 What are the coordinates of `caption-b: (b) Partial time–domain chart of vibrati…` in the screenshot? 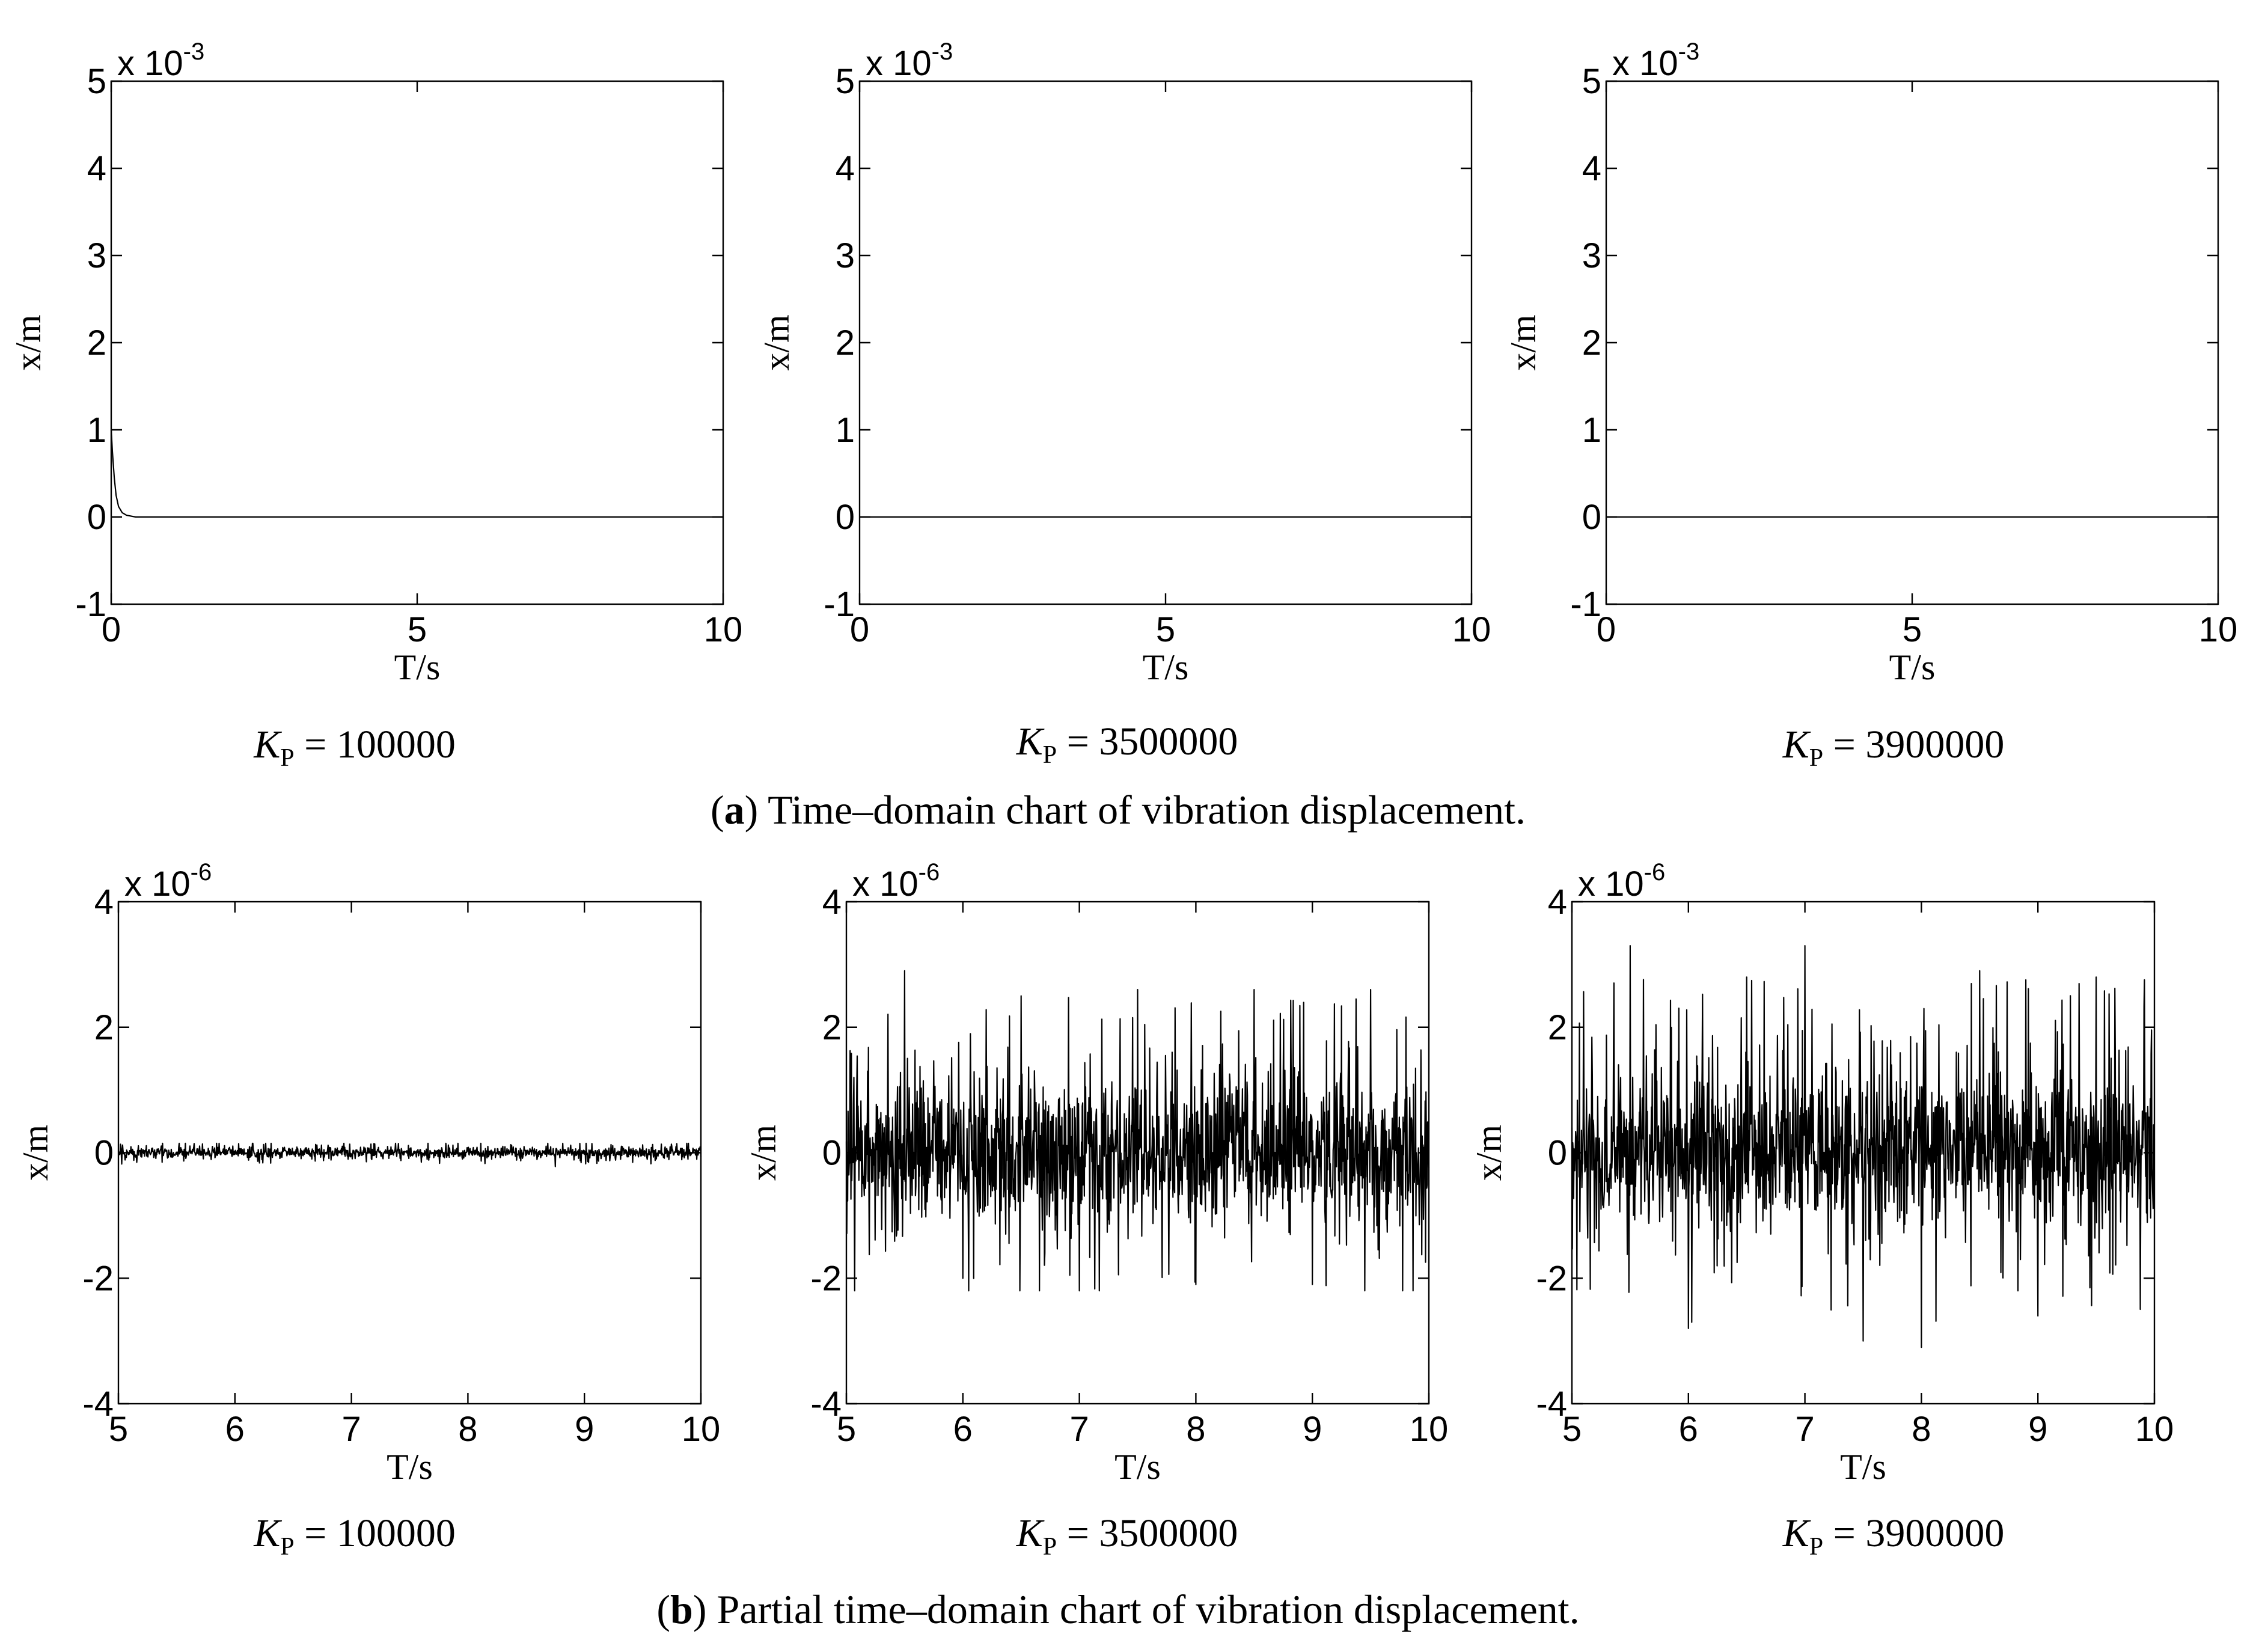 It's located at (1117, 1609).